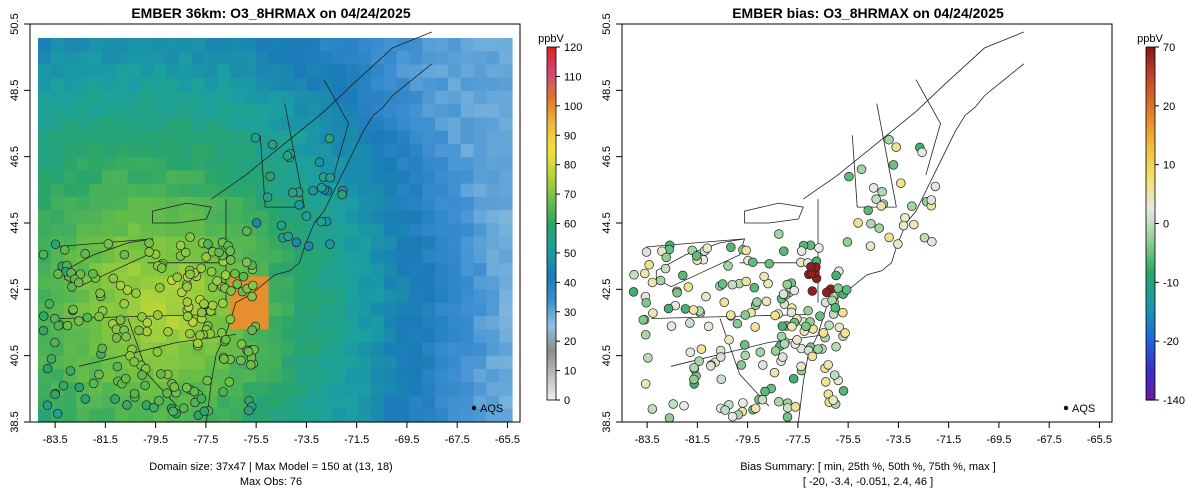  I want to click on x-tick-label: -83.5, so click(647, 440).